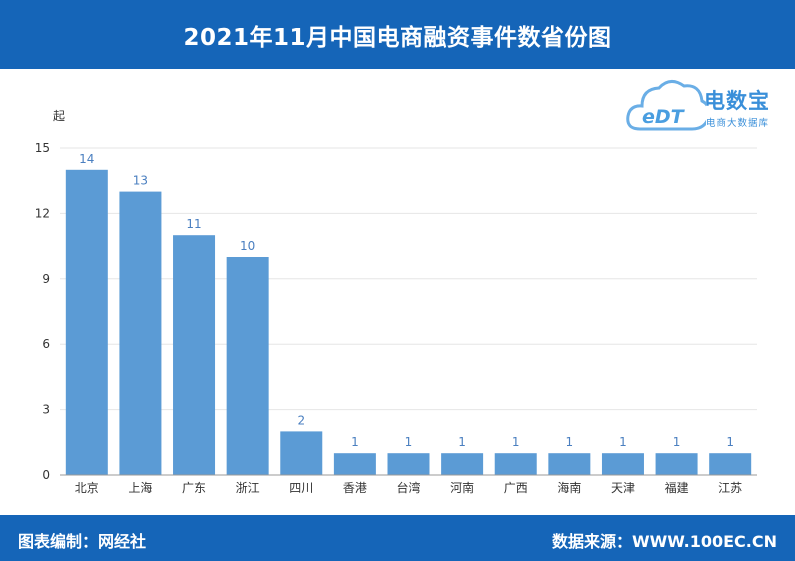 The image size is (795, 561). I want to click on x-tick-label: 福建, so click(677, 487).